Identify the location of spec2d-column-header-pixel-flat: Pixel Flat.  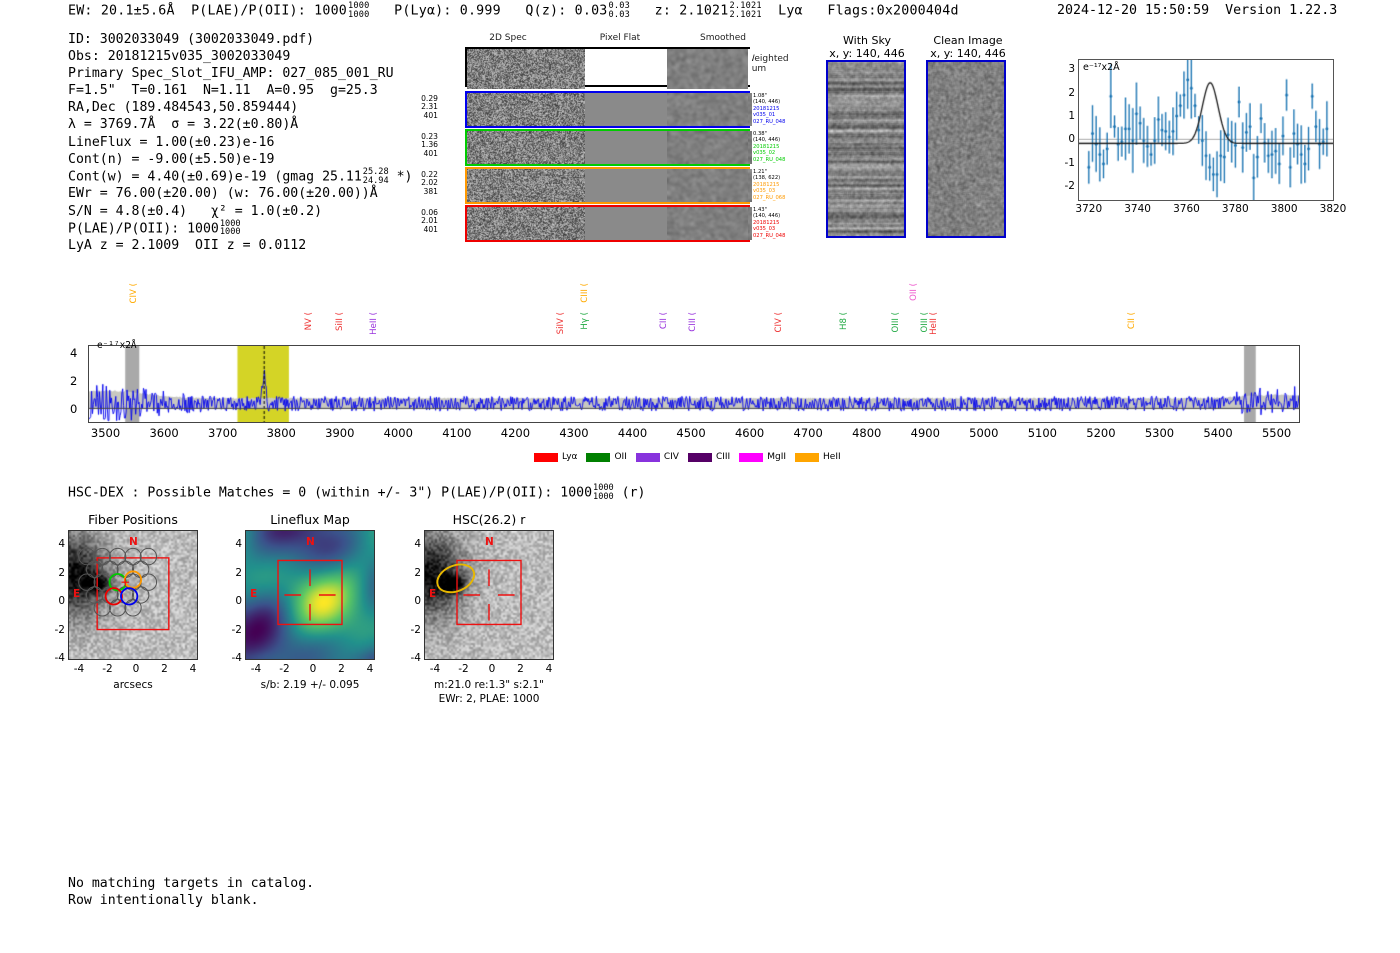
(620, 38).